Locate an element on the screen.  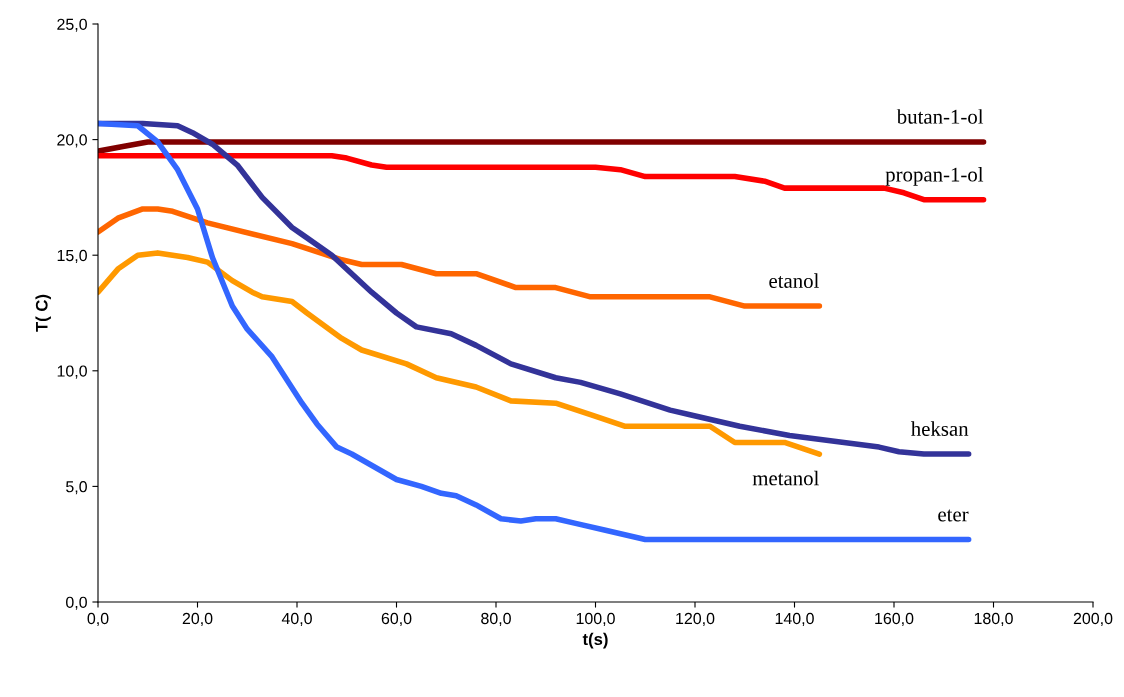
x-tick-label: 0,0 is located at coordinates (98, 619).